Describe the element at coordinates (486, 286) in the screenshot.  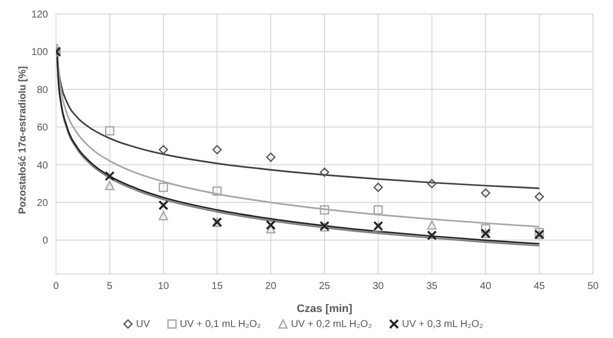
I see `x-tick-label: 40` at that location.